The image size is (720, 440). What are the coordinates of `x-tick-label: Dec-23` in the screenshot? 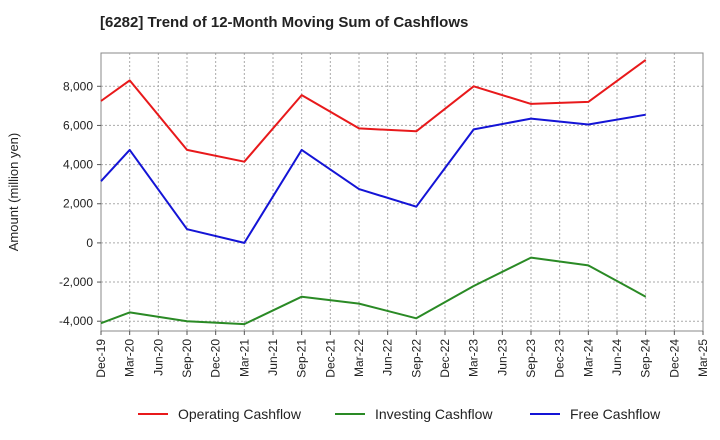 It's located at (560, 358).